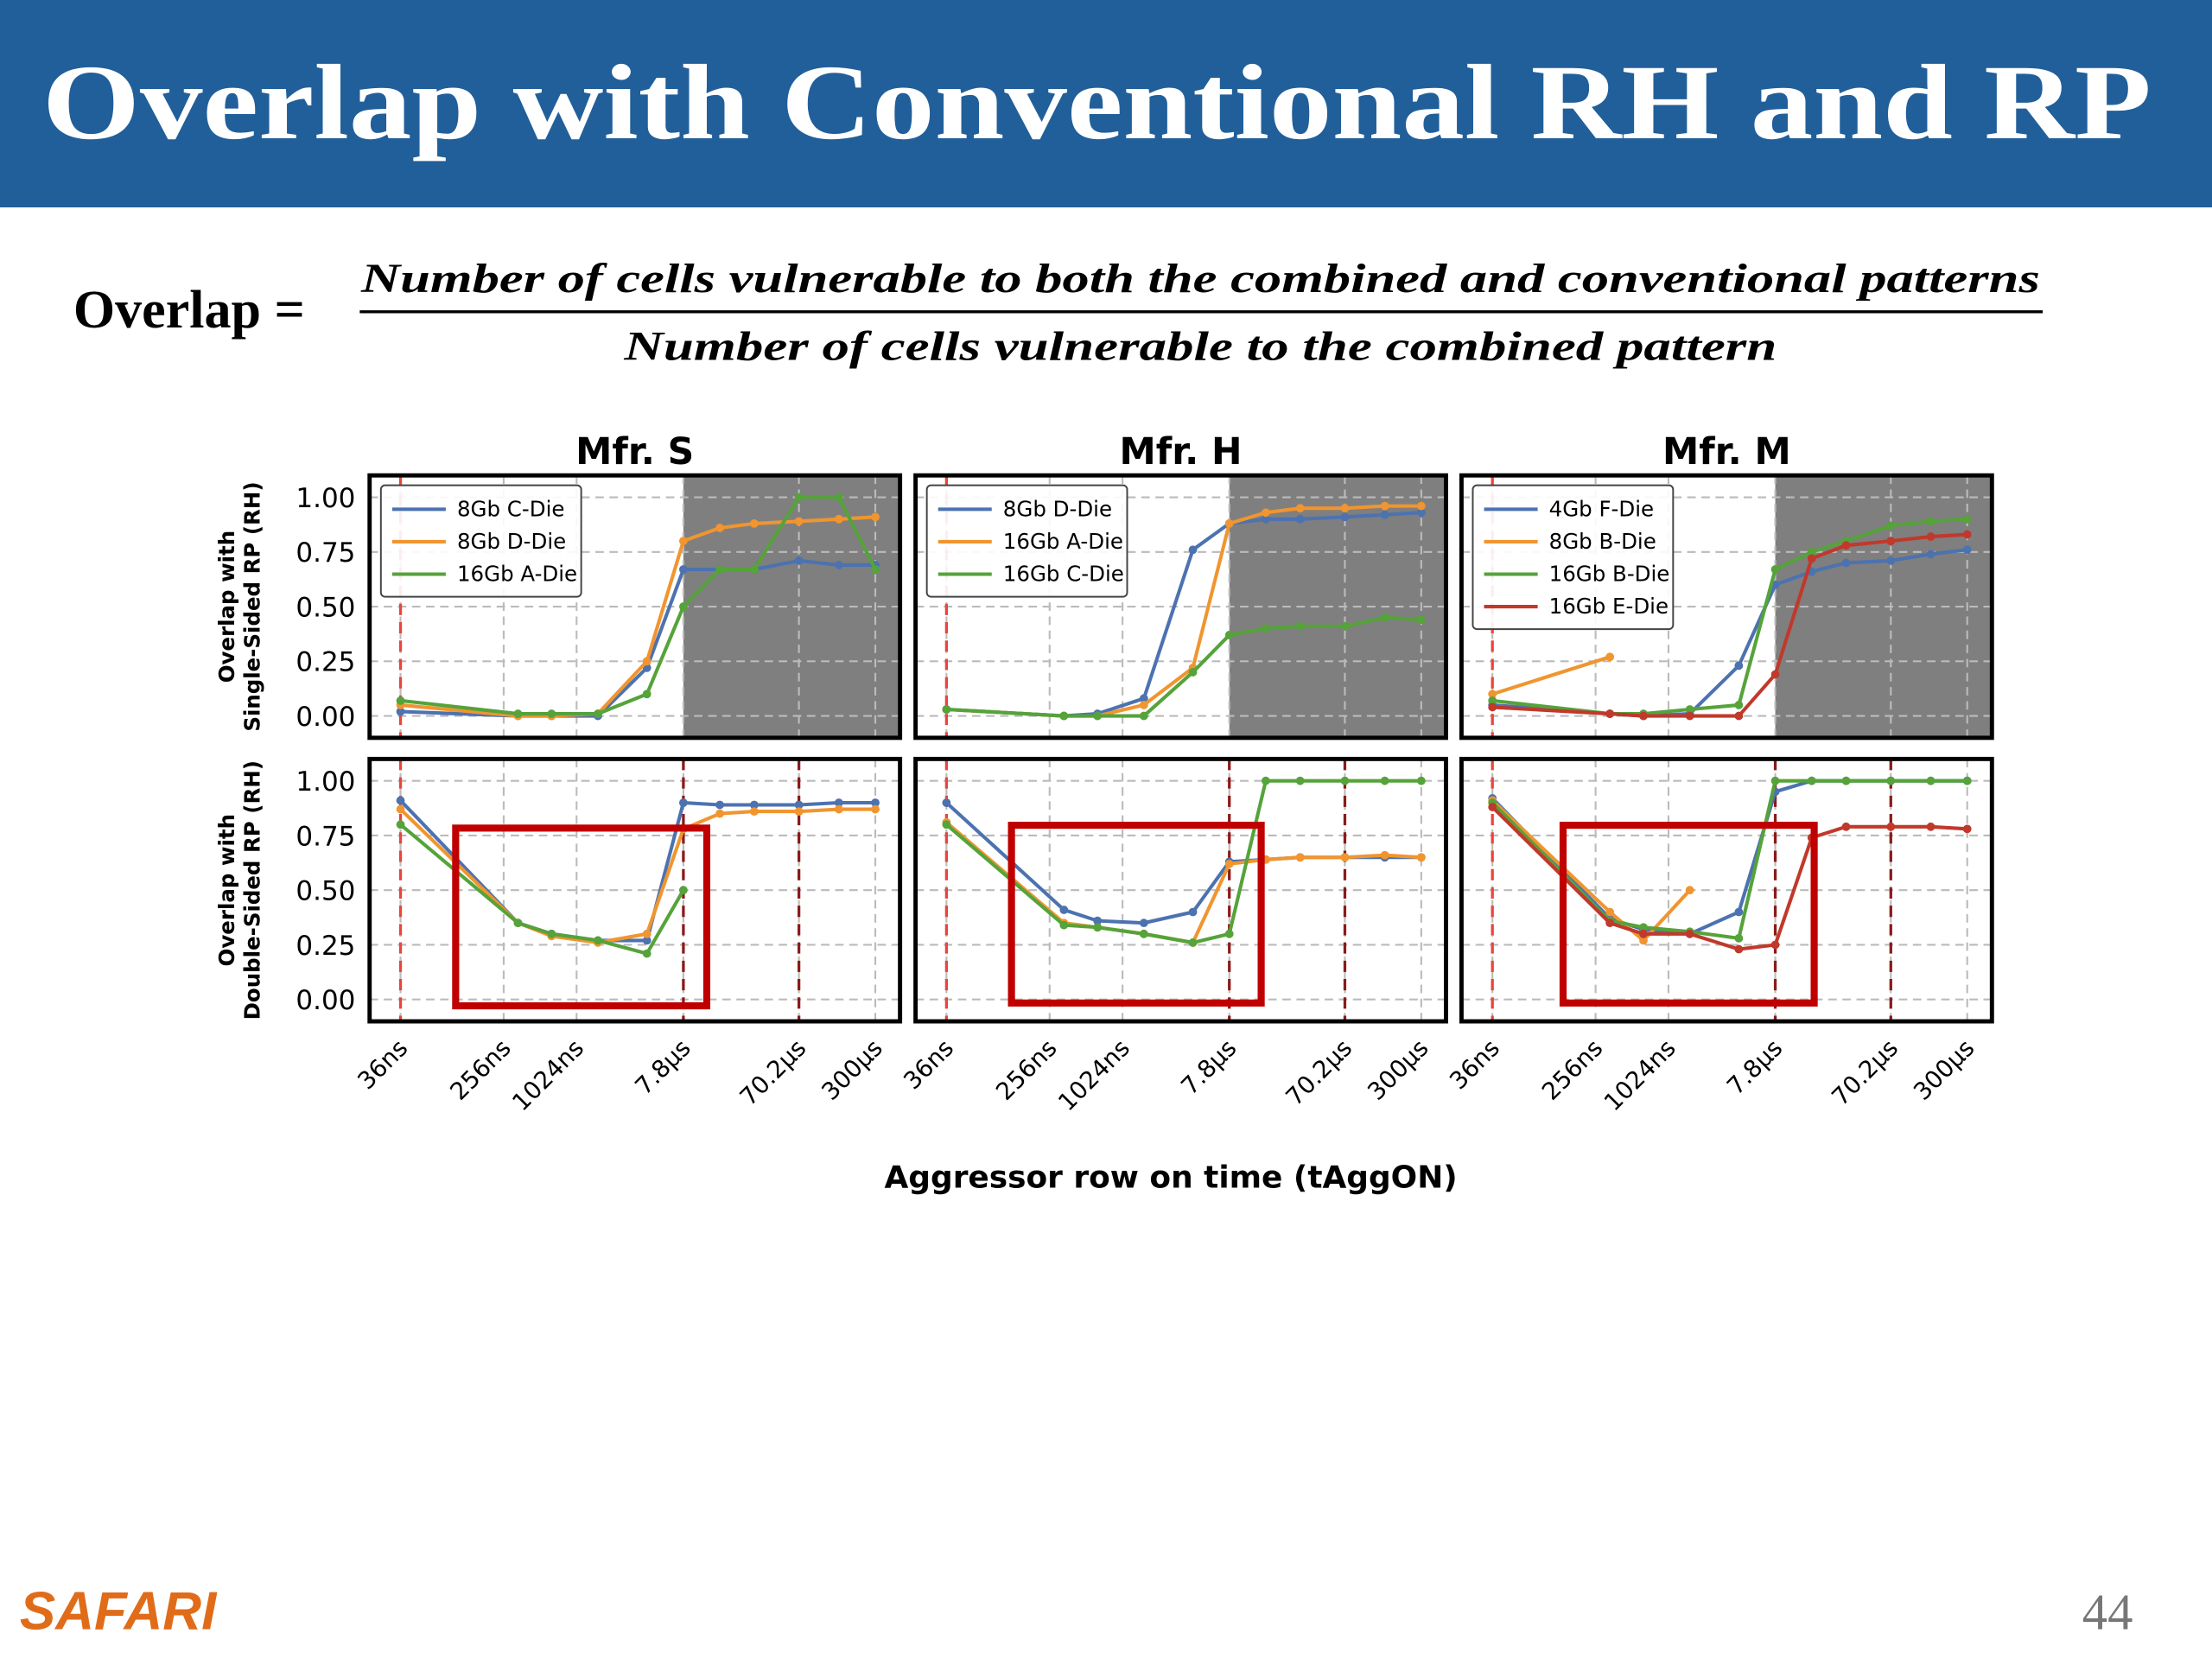  I want to click on series-line, so click(542, 889).